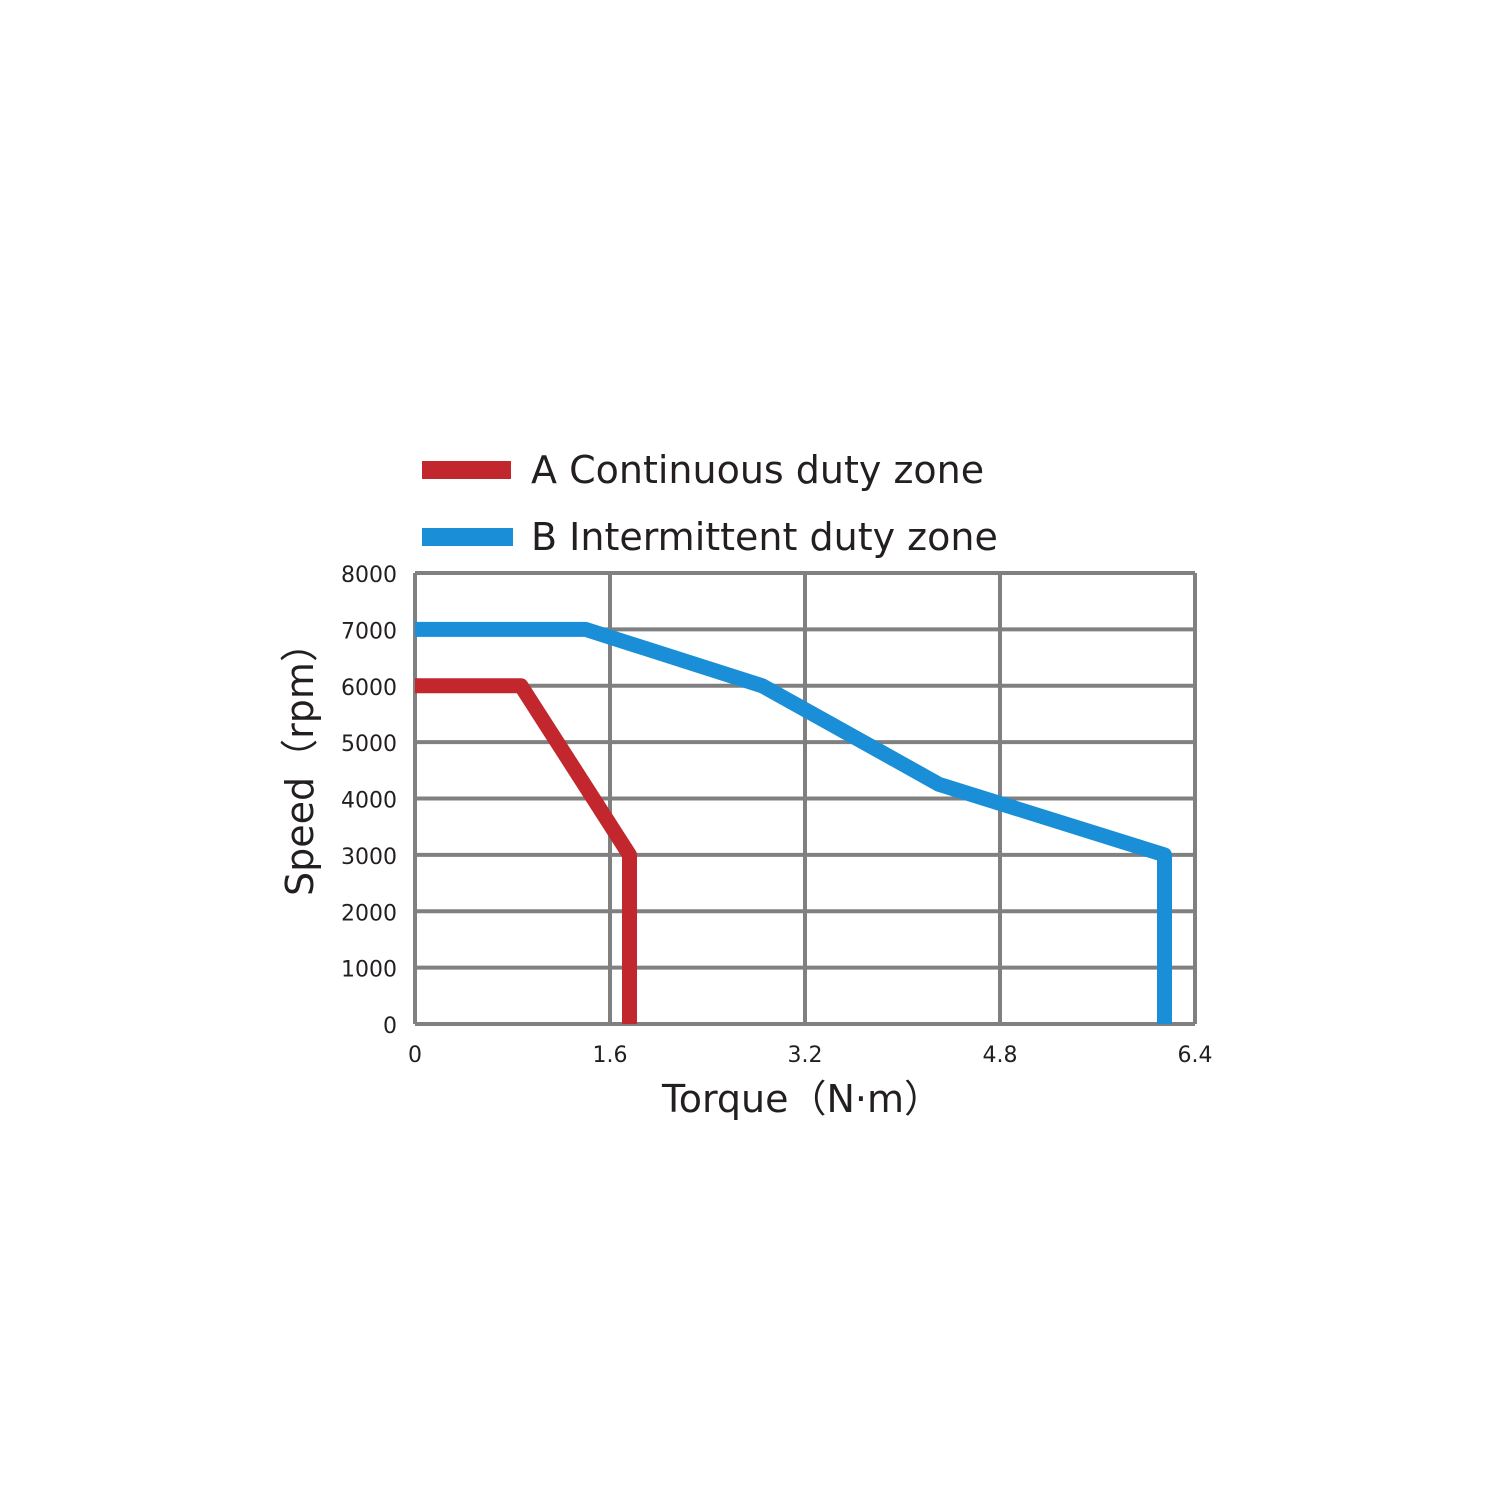 The height and width of the screenshot is (1500, 1500). I want to click on y-tick-label: 6000, so click(369, 688).